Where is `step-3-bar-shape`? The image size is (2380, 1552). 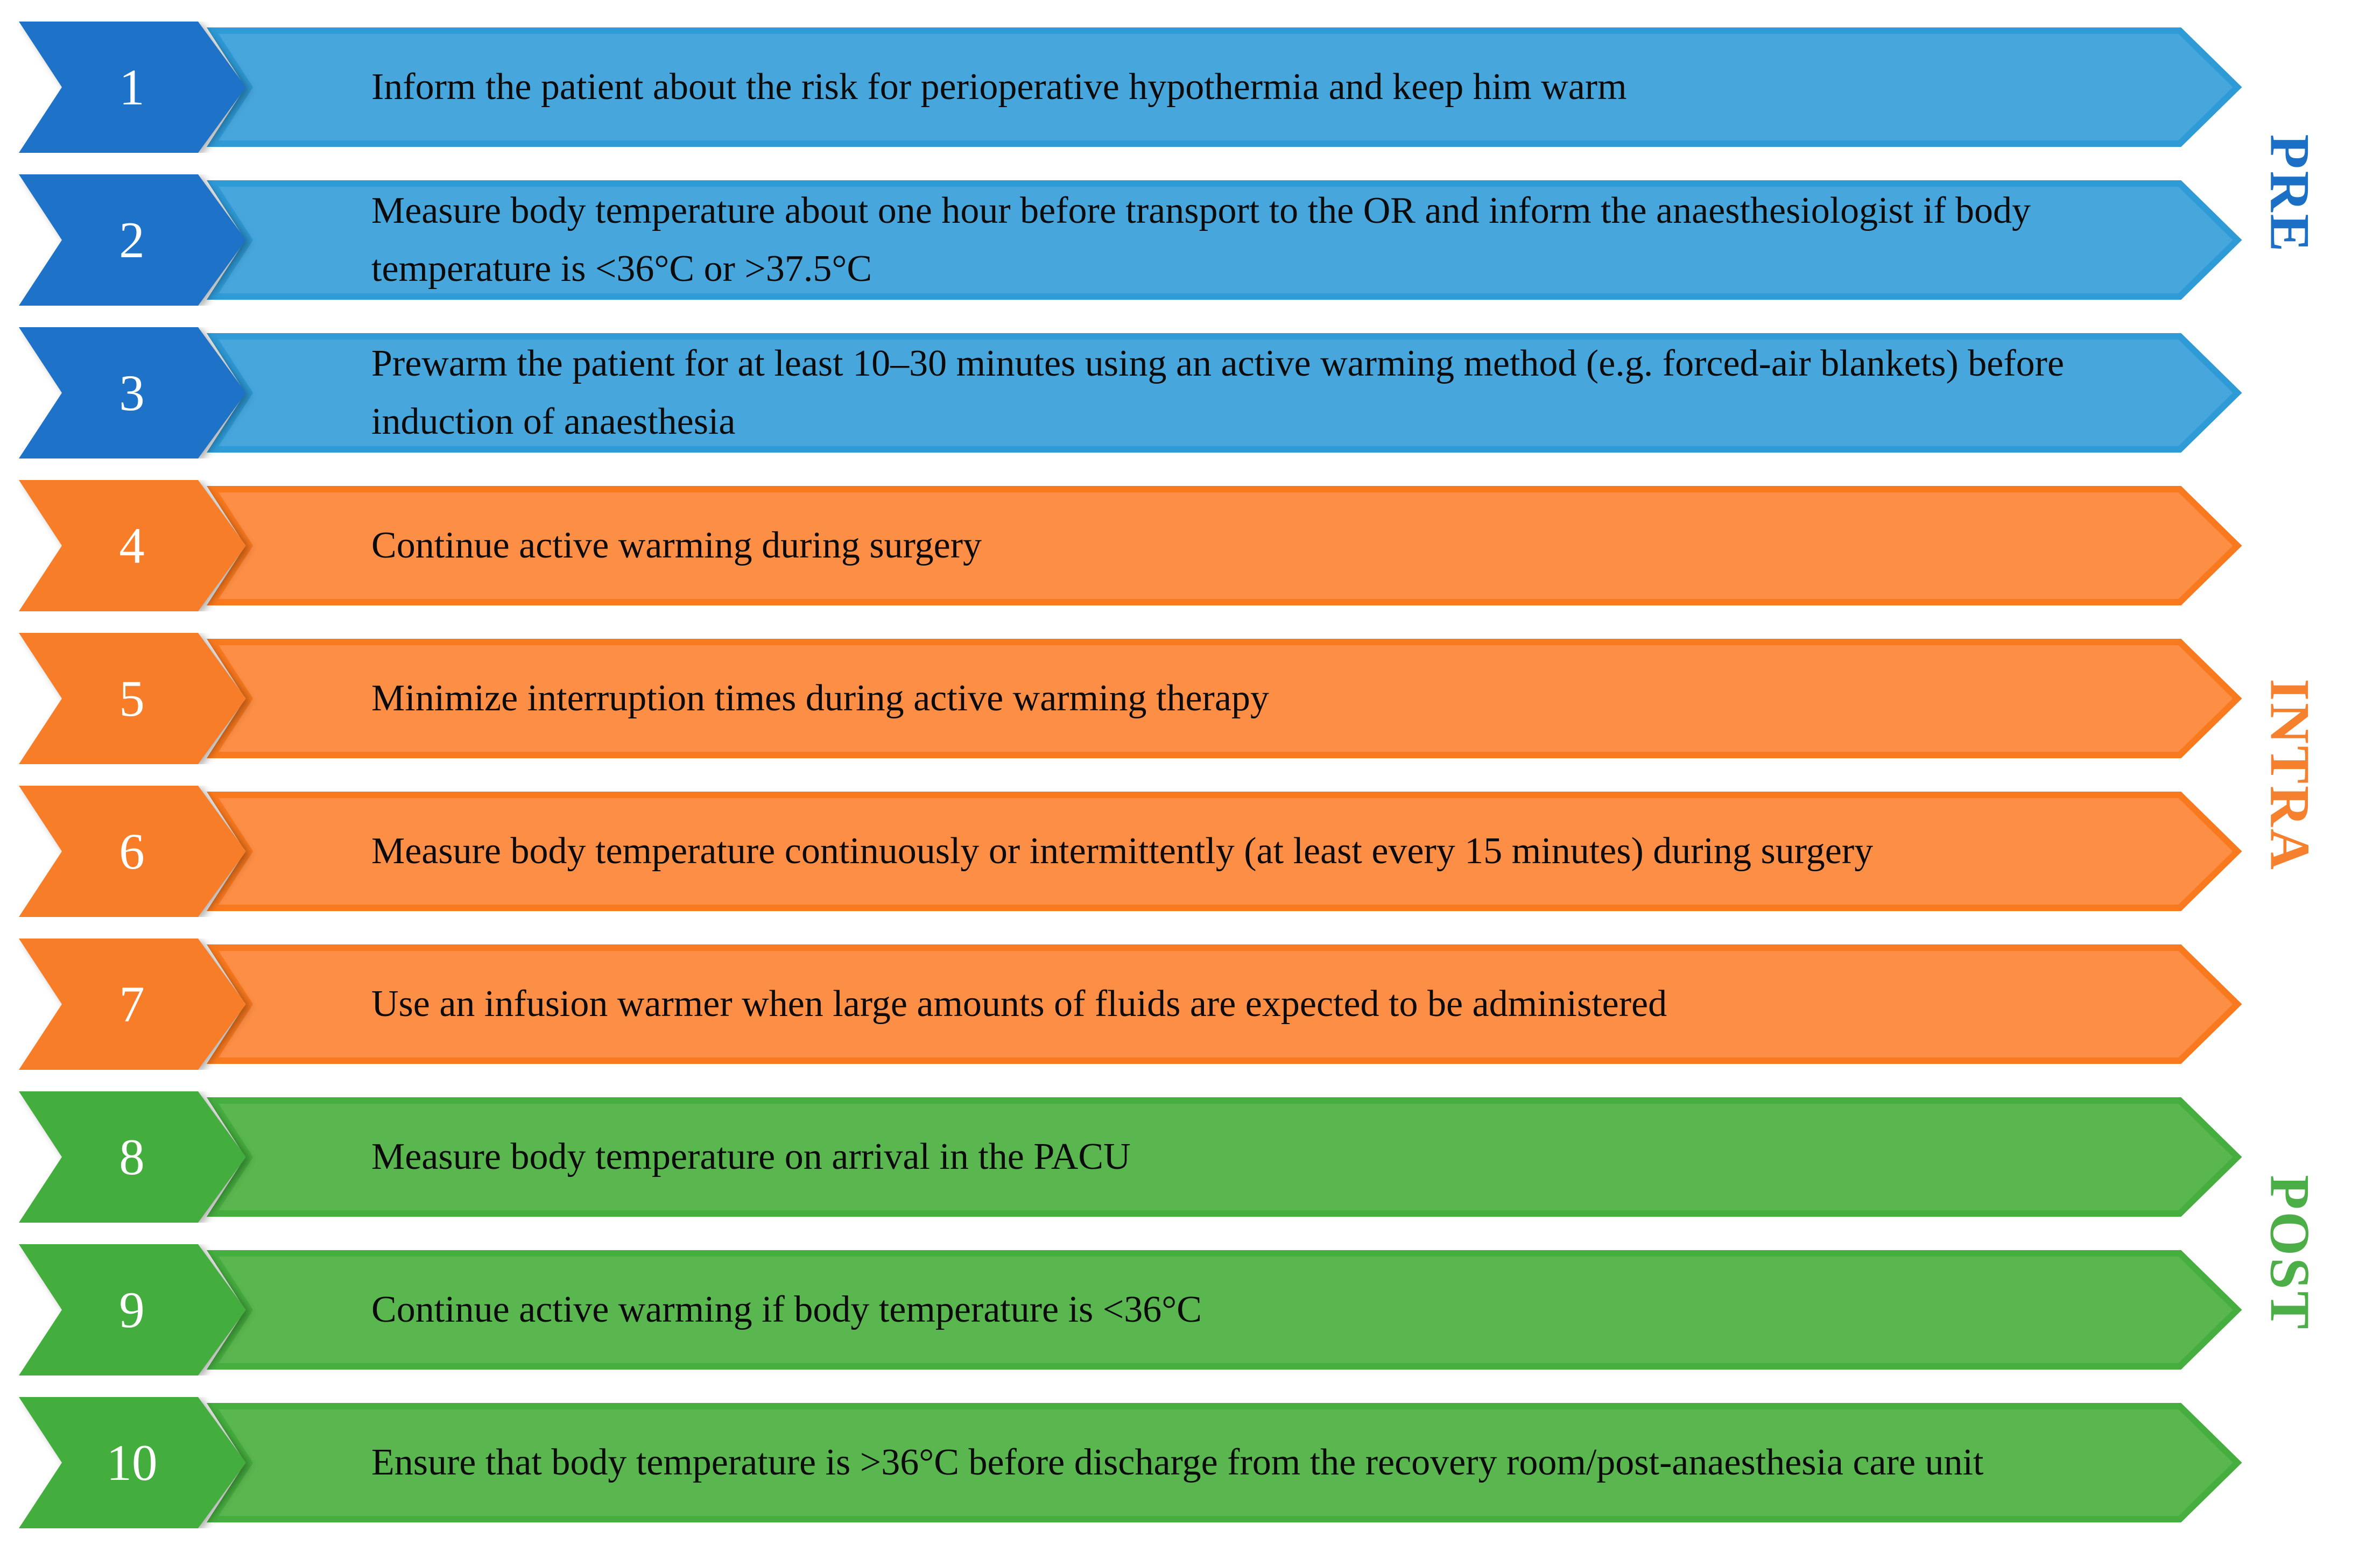
step-3-bar-shape is located at coordinates (1224, 393).